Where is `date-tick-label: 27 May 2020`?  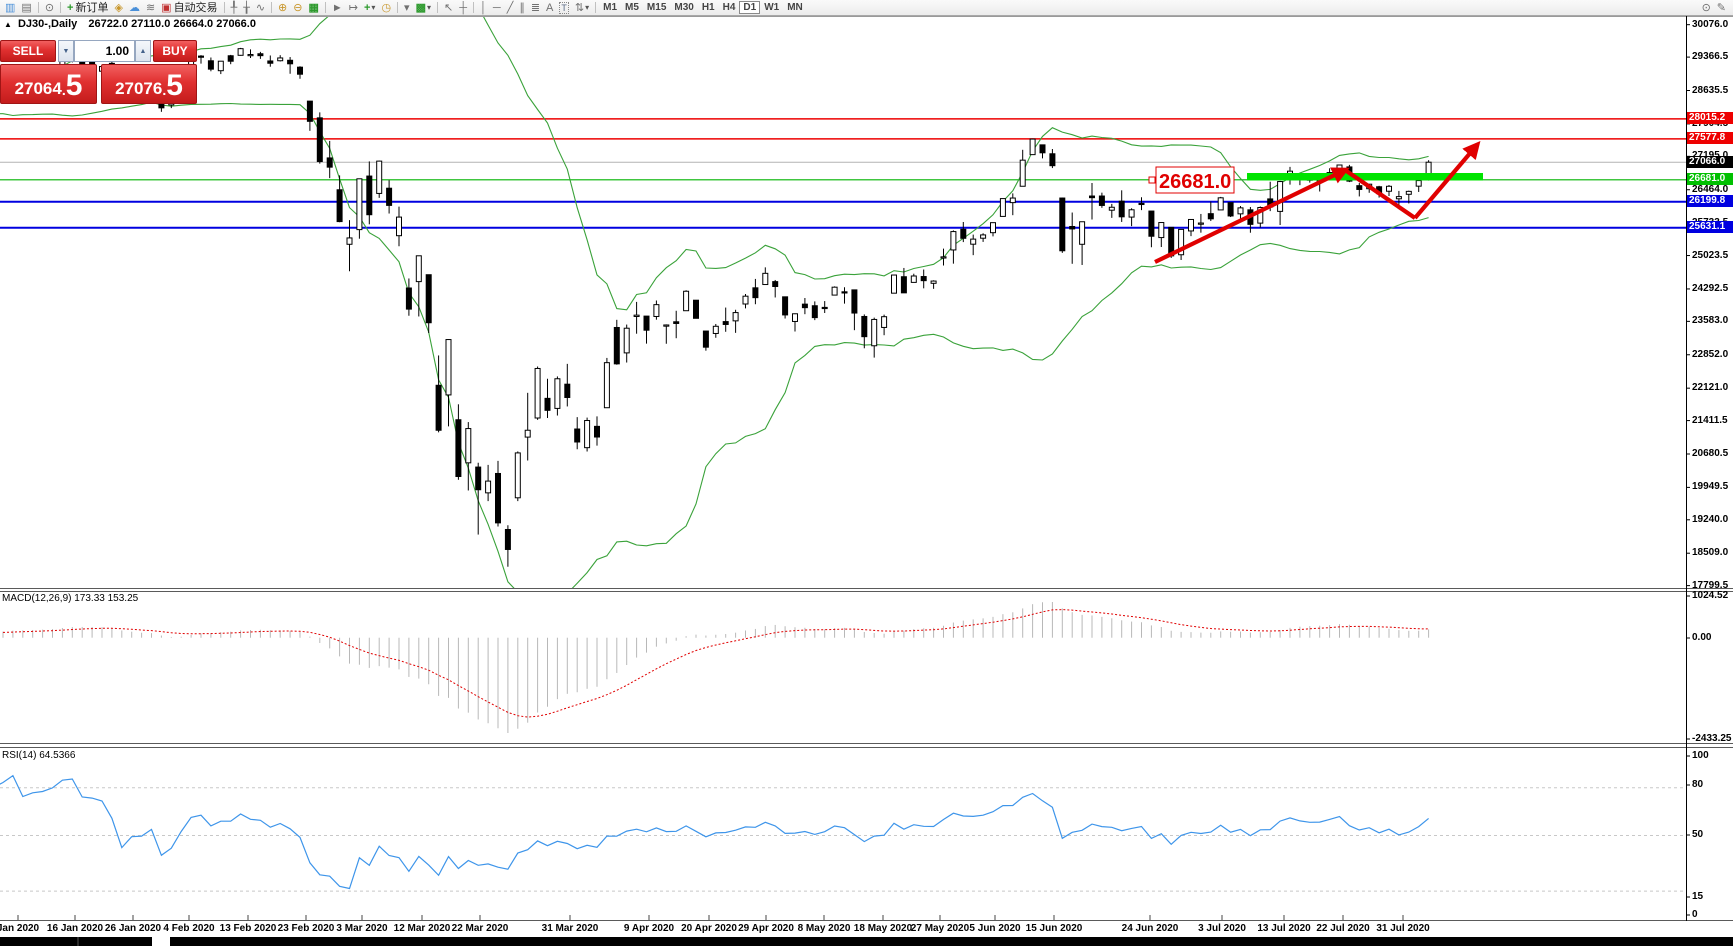
date-tick-label: 27 May 2020 is located at coordinates (940, 928).